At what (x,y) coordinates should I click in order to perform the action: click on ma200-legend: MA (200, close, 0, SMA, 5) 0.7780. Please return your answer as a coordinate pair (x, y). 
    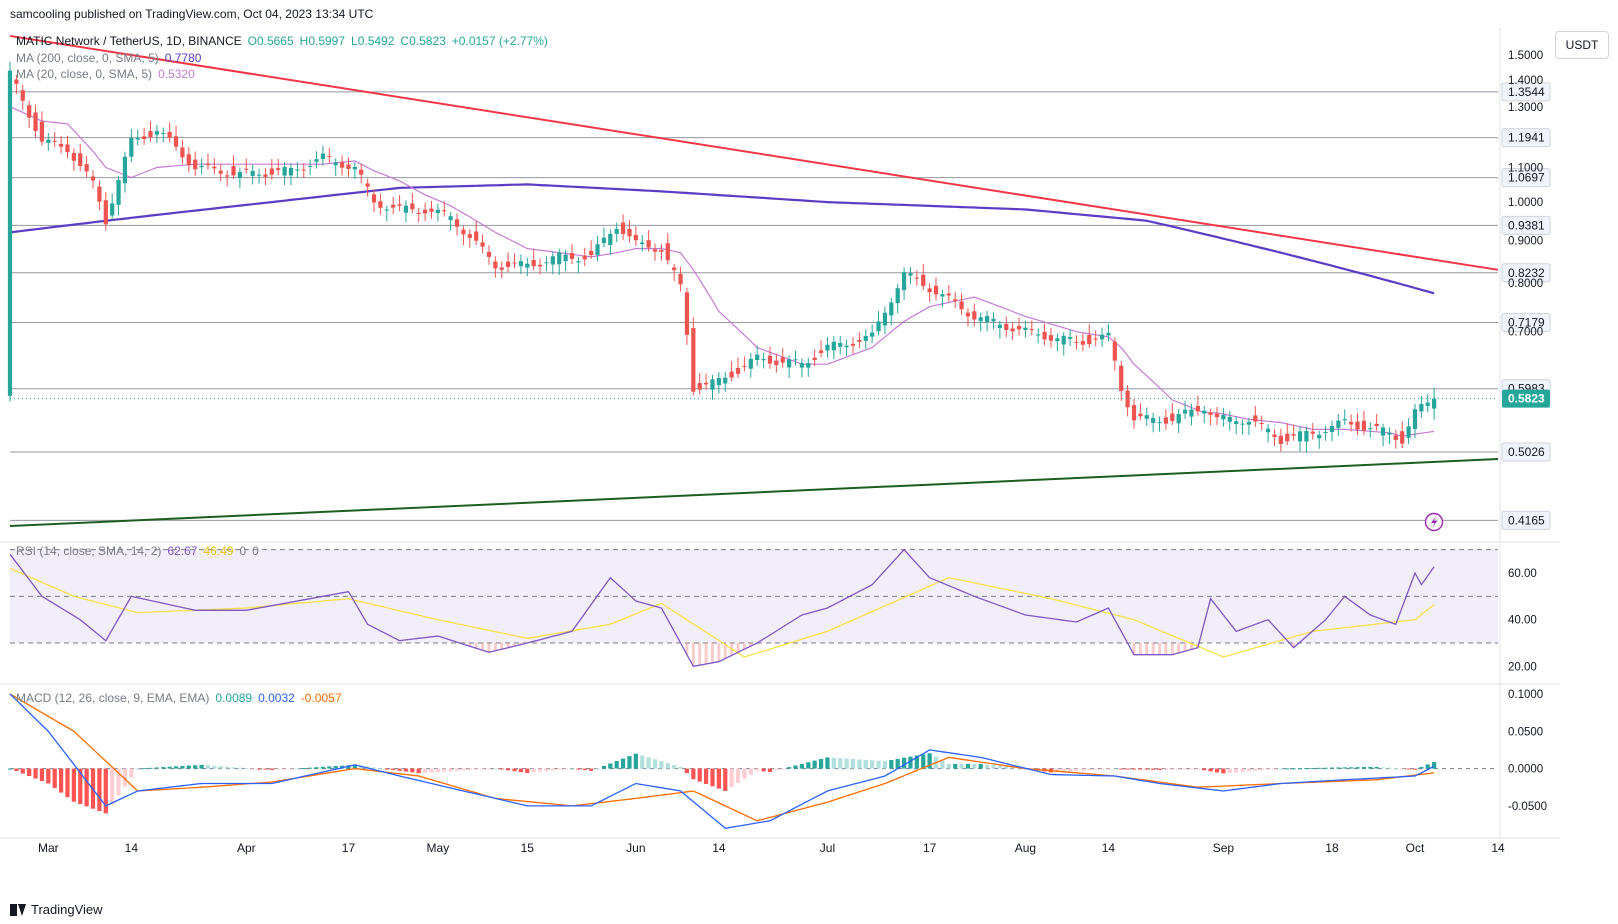
    Looking at the image, I should click on (109, 58).